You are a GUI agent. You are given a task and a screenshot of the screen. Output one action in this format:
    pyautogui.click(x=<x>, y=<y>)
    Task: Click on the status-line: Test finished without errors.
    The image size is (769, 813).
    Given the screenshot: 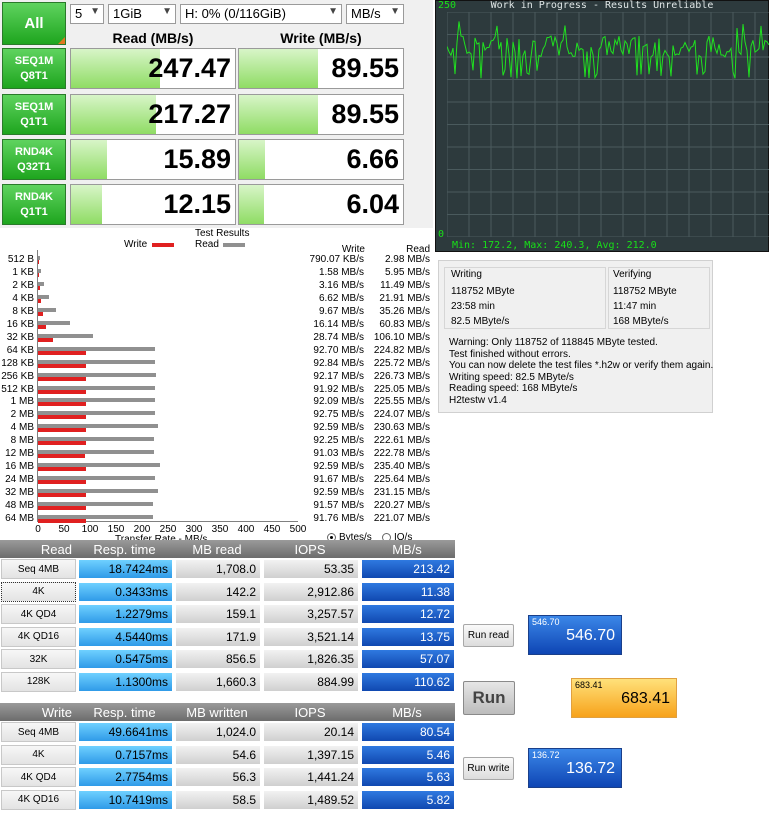 What is the action you would take?
    pyautogui.click(x=510, y=354)
    